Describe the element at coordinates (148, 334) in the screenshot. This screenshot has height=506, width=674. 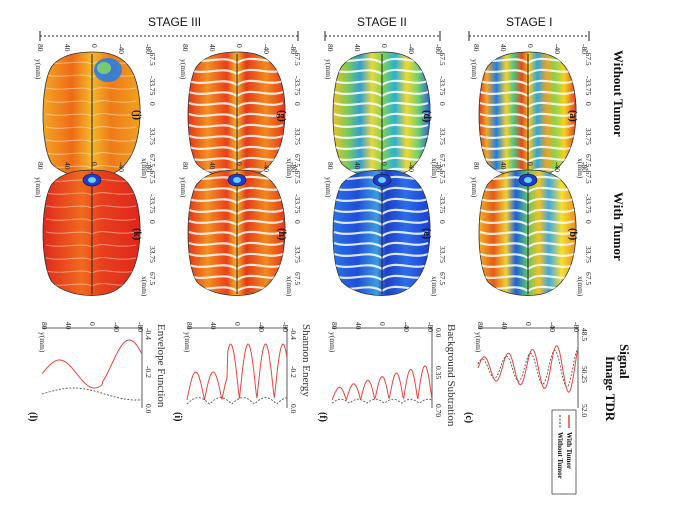
I see `value-tick-label: -0.4` at that location.